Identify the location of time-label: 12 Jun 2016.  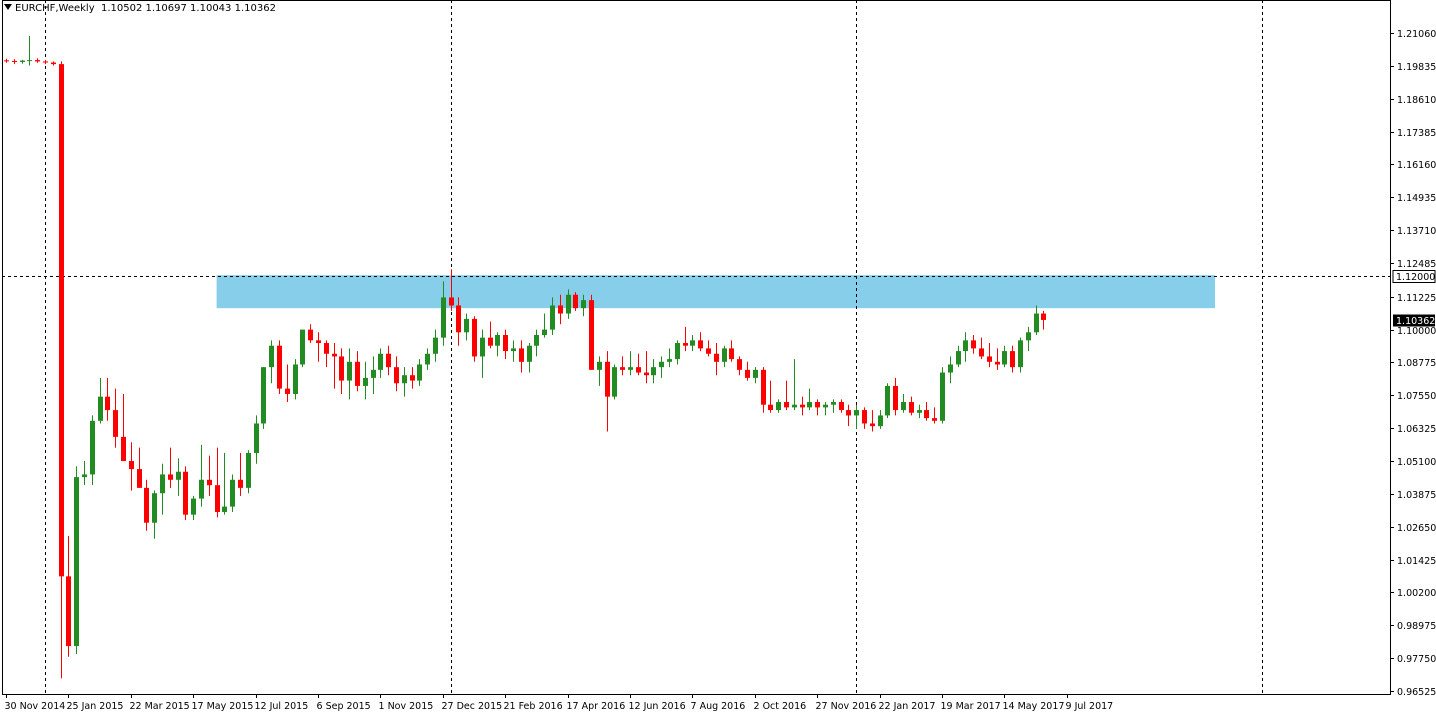
(657, 706).